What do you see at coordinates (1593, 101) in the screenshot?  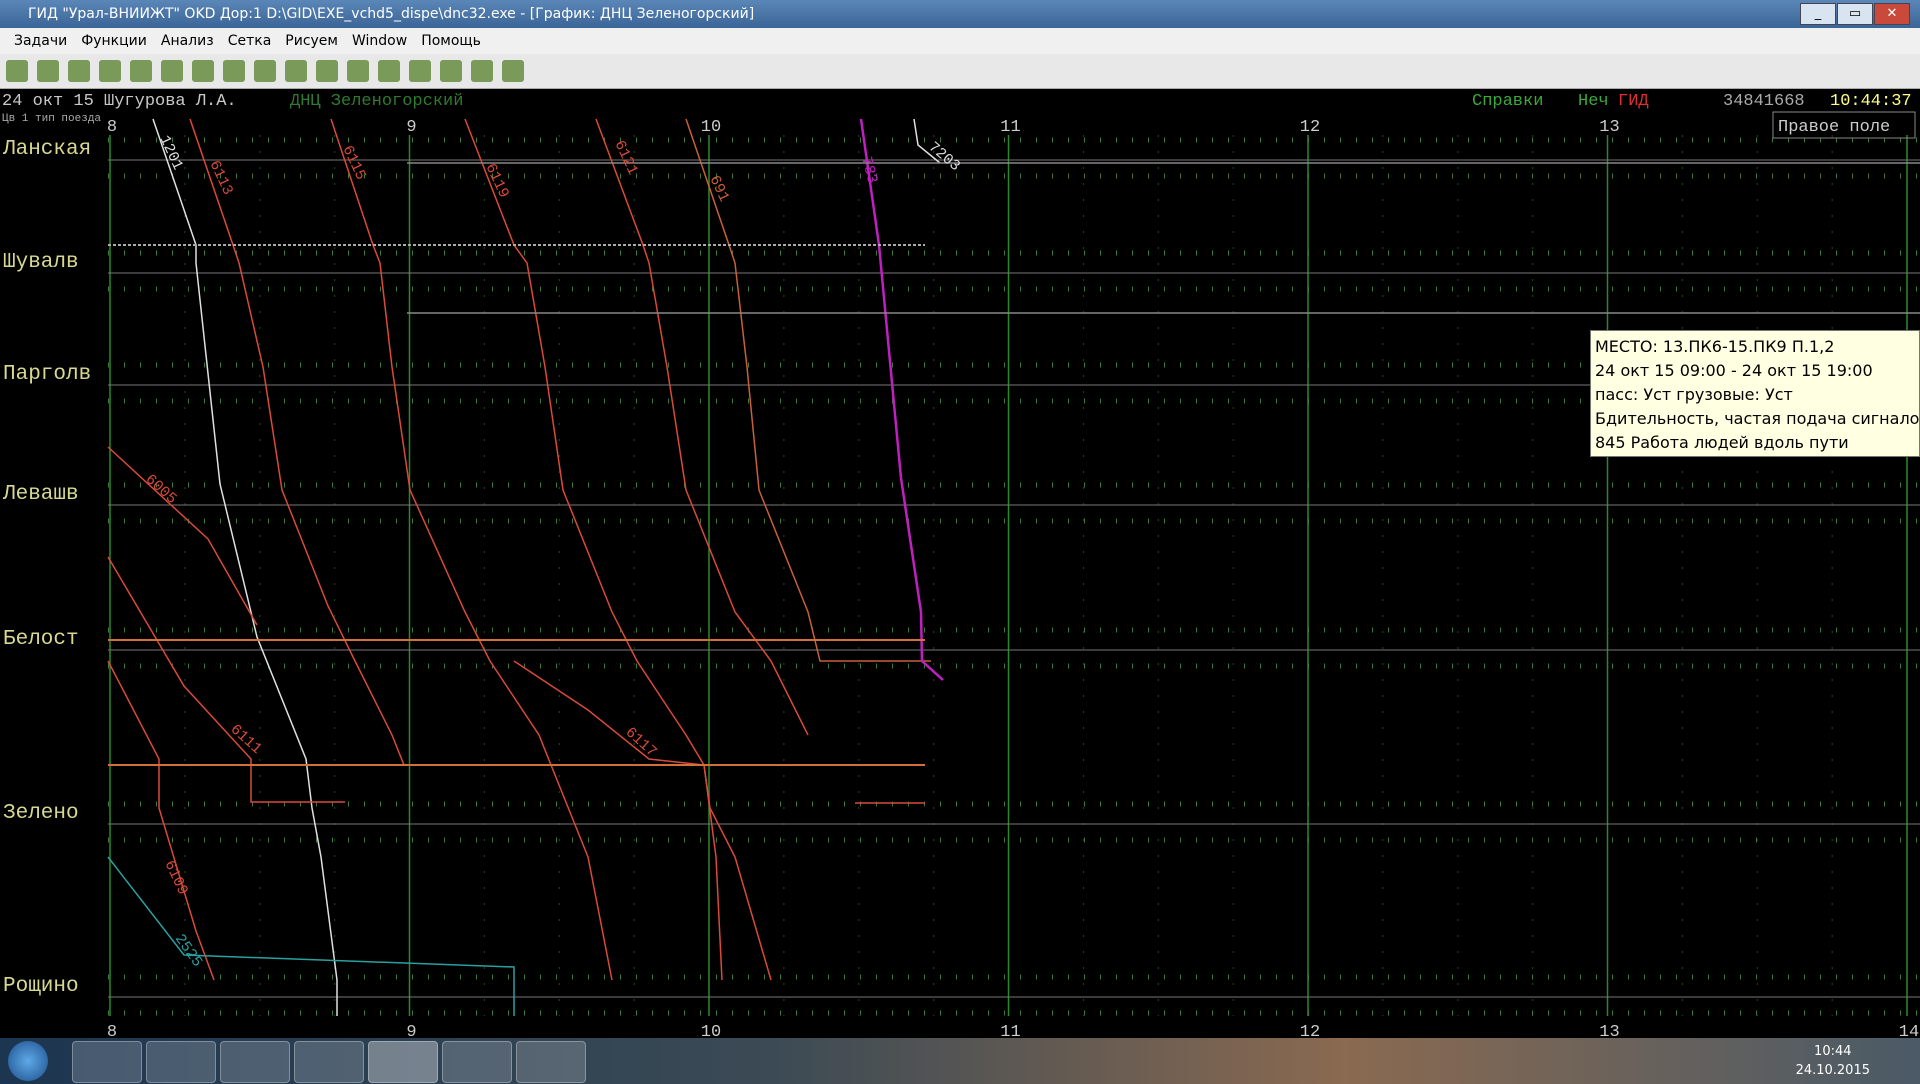 I see `odd-mode: Неч` at bounding box center [1593, 101].